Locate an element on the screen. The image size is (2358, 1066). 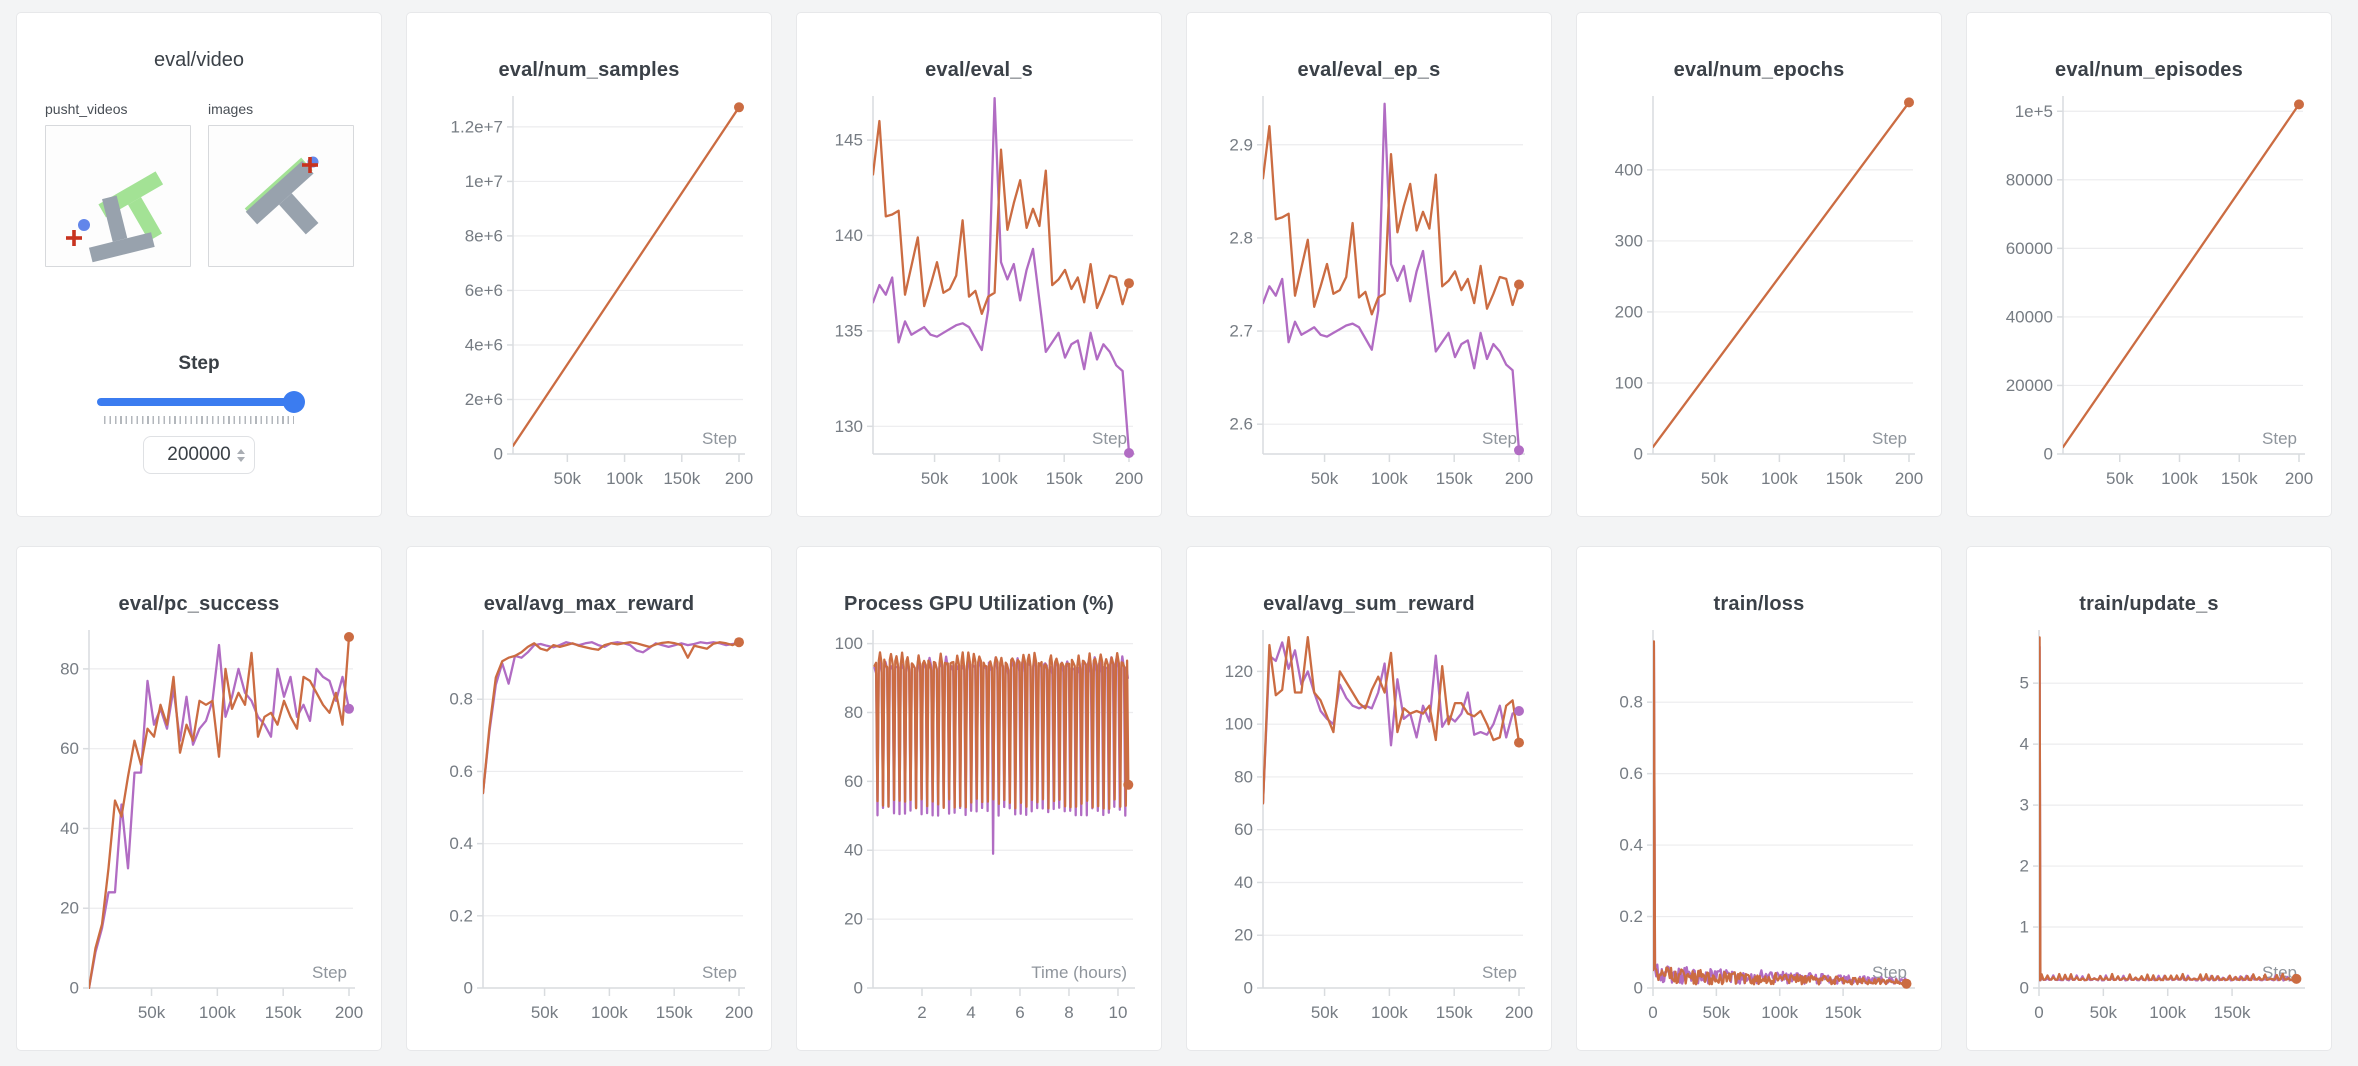
y-tick-label: 2.8 is located at coordinates (1241, 237).